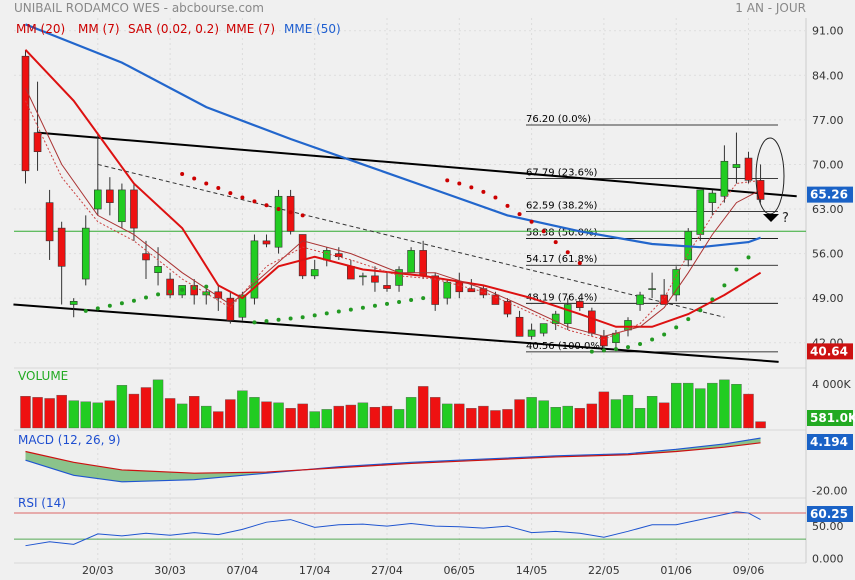 Image resolution: width=855 pixels, height=580 pixels. I want to click on volume-last-label-background, so click(830, 418).